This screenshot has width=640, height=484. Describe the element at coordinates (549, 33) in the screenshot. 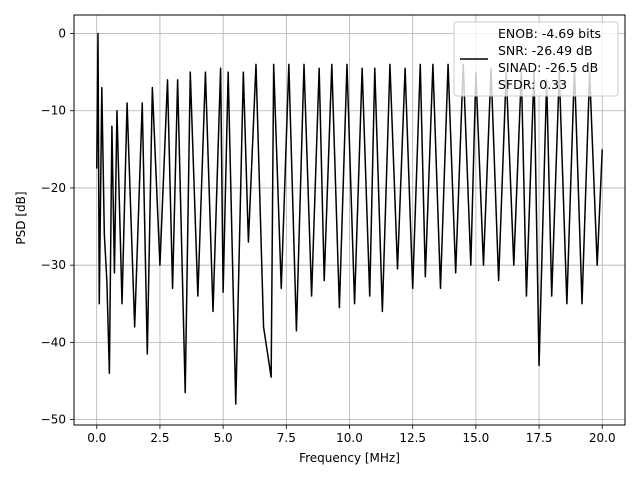

I see `legend-enob: ENOB: -4.69 bits` at that location.